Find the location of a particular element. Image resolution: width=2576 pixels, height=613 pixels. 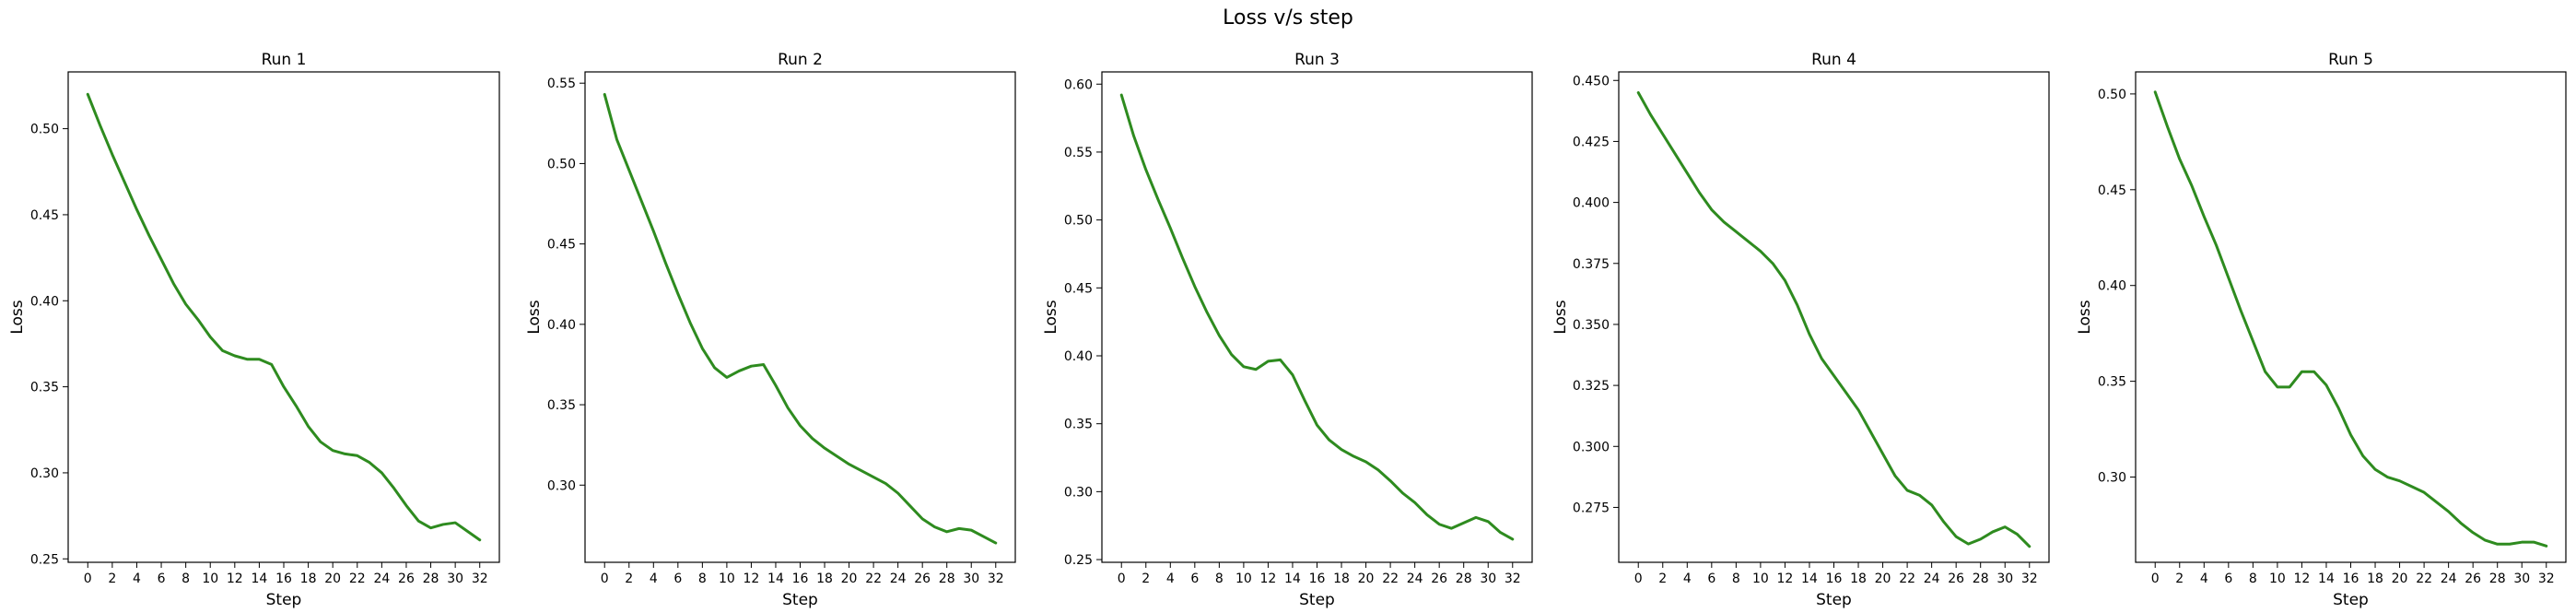

subplot-title: Run 1 is located at coordinates (284, 60).